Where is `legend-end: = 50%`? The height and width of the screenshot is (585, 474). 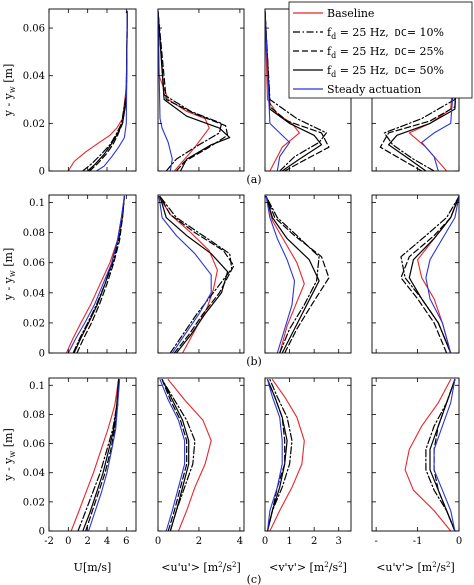
legend-end: = 50% is located at coordinates (425, 70).